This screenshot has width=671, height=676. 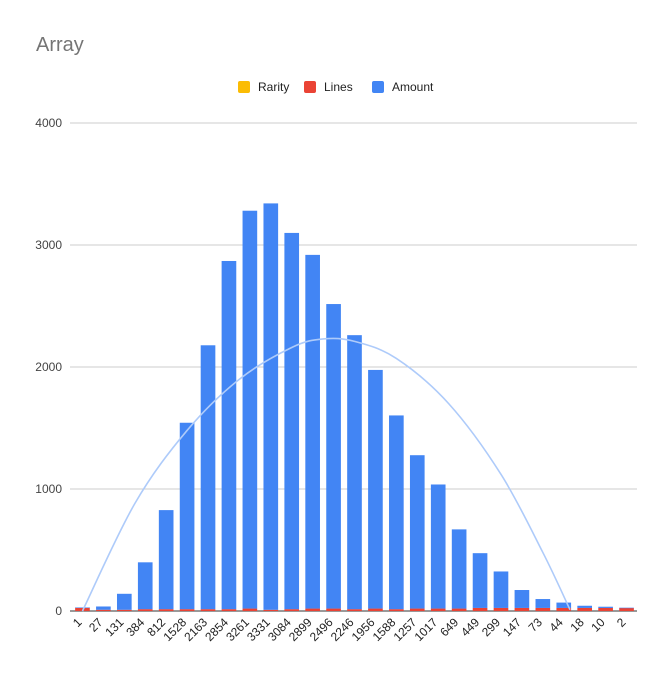 What do you see at coordinates (48, 489) in the screenshot?
I see `y-tick-label: 1000` at bounding box center [48, 489].